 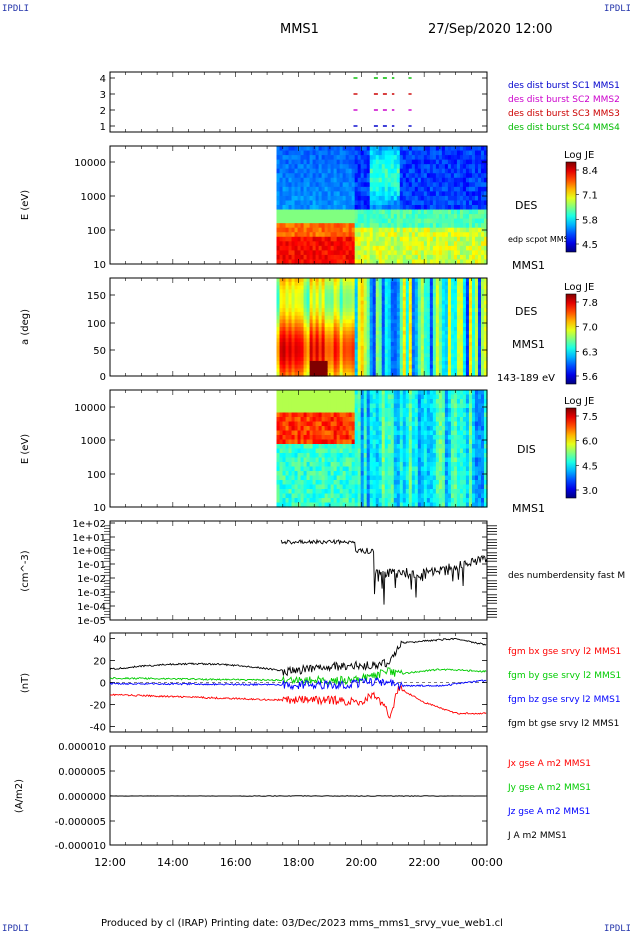 I want to click on corner-label-bottom-right: IPDLI, so click(x=617, y=929).